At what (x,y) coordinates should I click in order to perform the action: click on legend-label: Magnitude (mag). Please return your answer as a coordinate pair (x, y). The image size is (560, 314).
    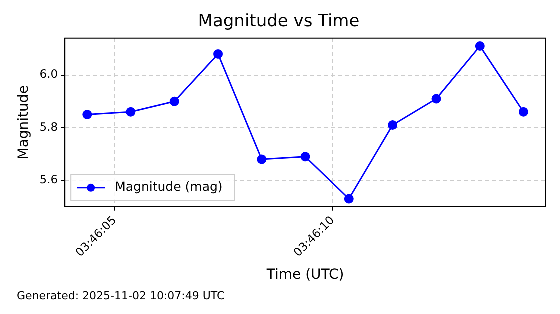
    Looking at the image, I should click on (169, 186).